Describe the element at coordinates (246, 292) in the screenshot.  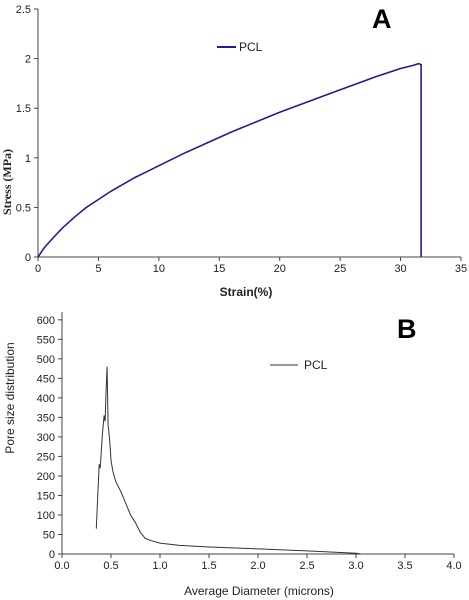
I see `chart-a-x-axis-title: Strain(%)` at that location.